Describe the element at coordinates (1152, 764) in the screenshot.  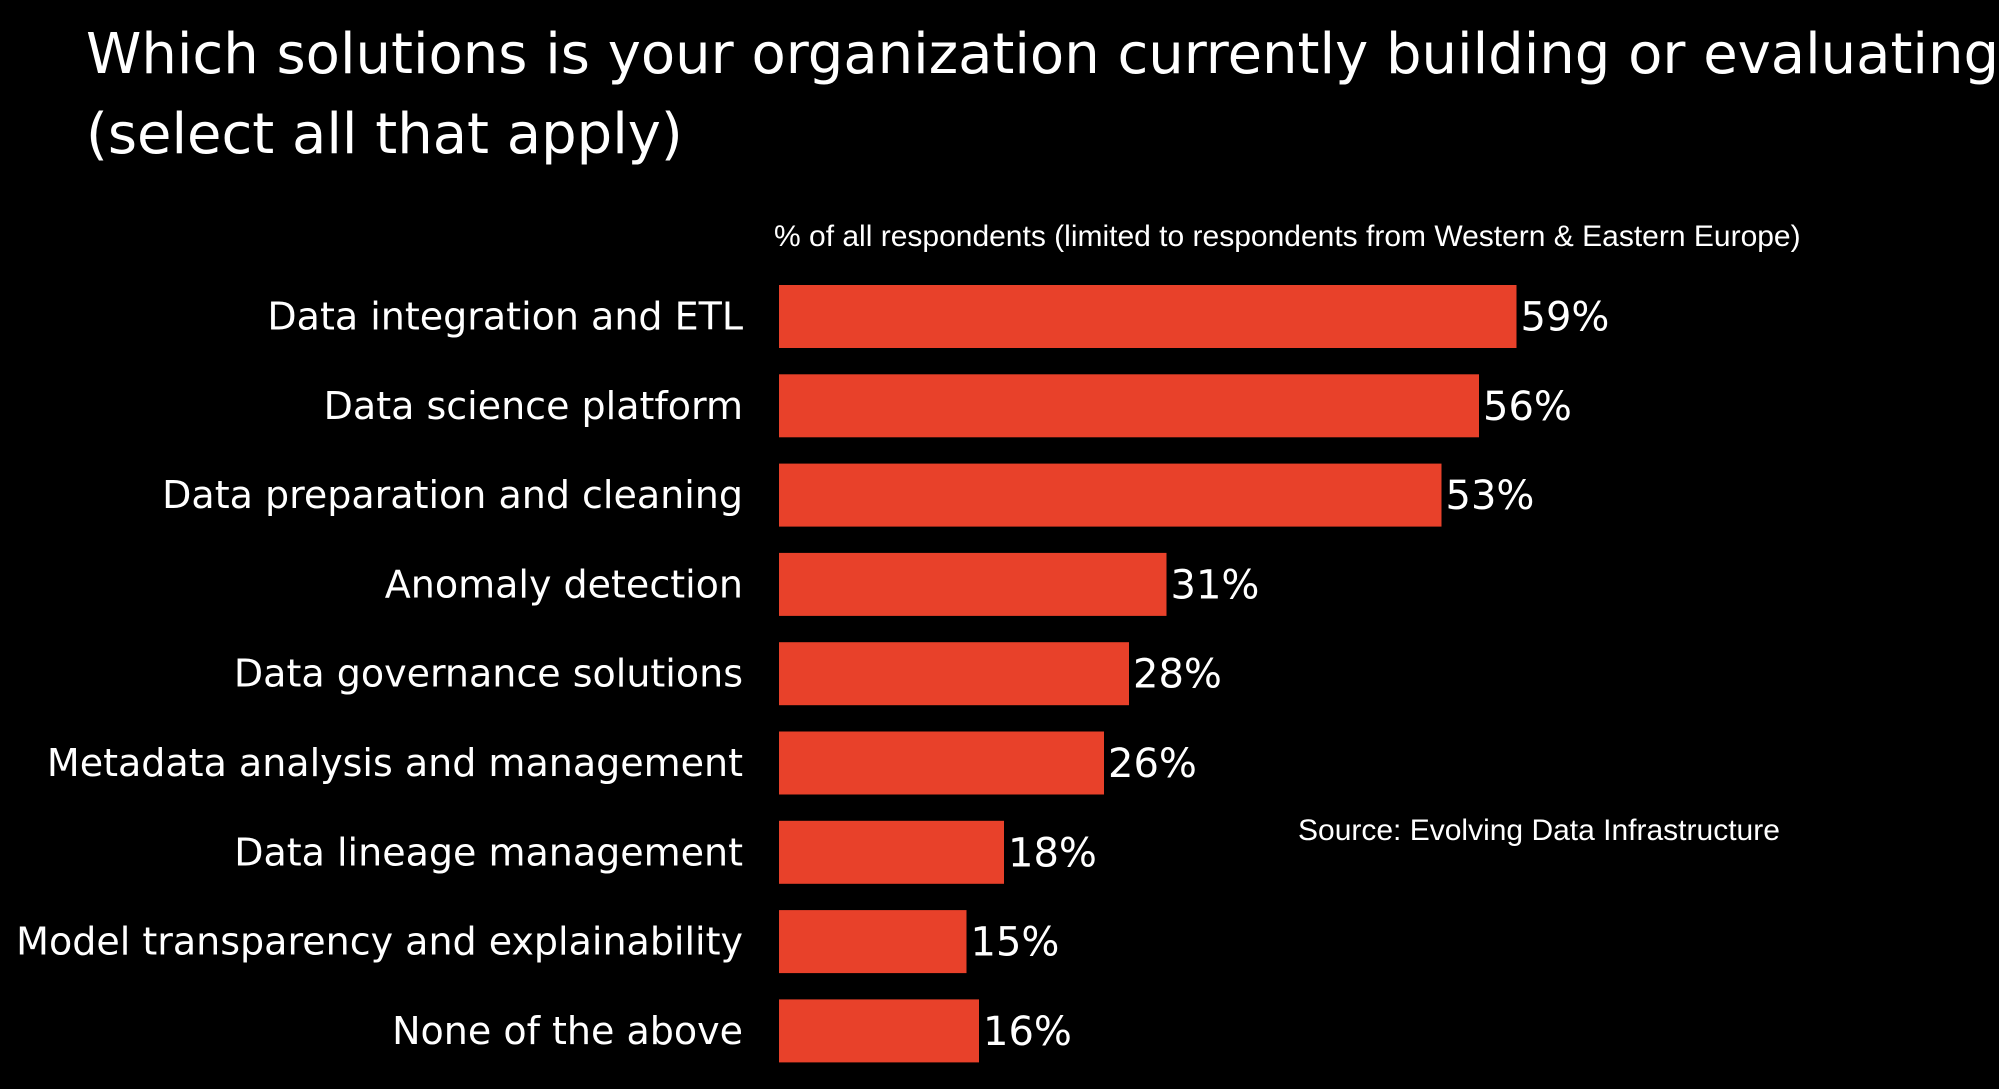
I see `value-label-5: 26%` at that location.